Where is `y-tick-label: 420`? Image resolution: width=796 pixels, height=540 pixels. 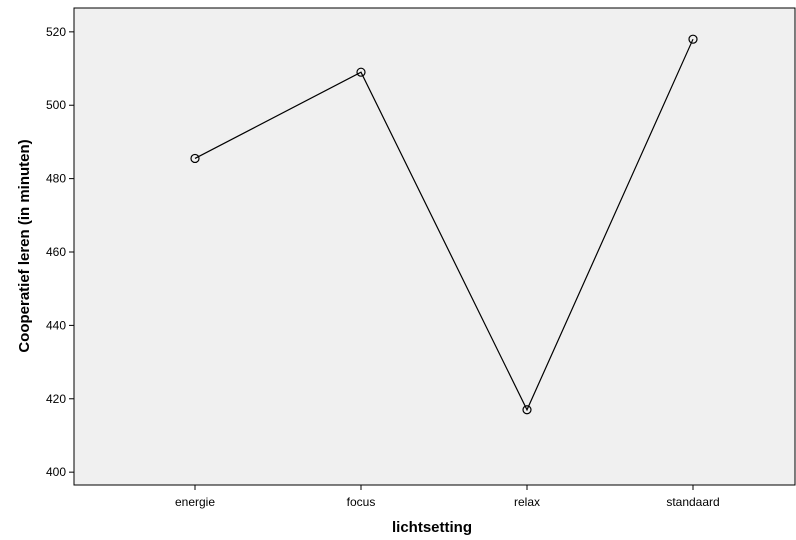 y-tick-label: 420 is located at coordinates (56, 399).